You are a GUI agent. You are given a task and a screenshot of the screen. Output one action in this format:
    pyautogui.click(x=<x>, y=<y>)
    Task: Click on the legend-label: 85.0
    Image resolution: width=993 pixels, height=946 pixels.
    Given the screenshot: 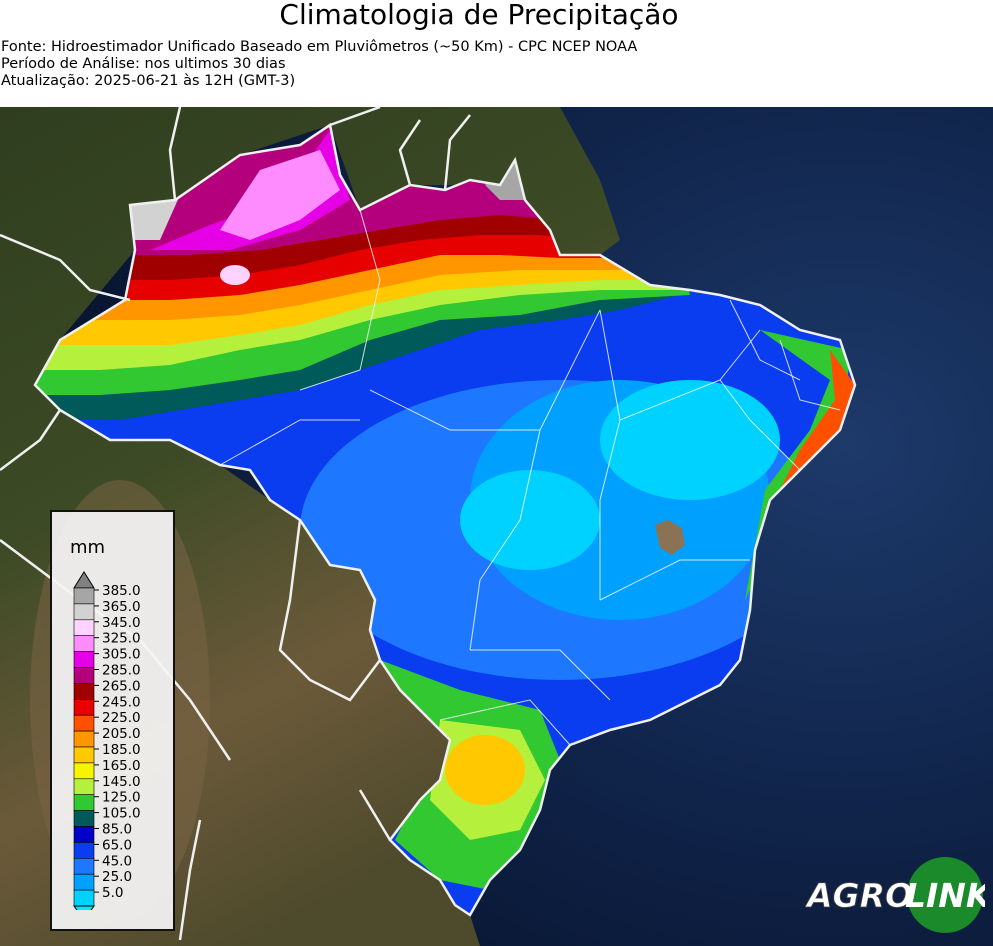 What is the action you would take?
    pyautogui.click(x=117, y=830)
    